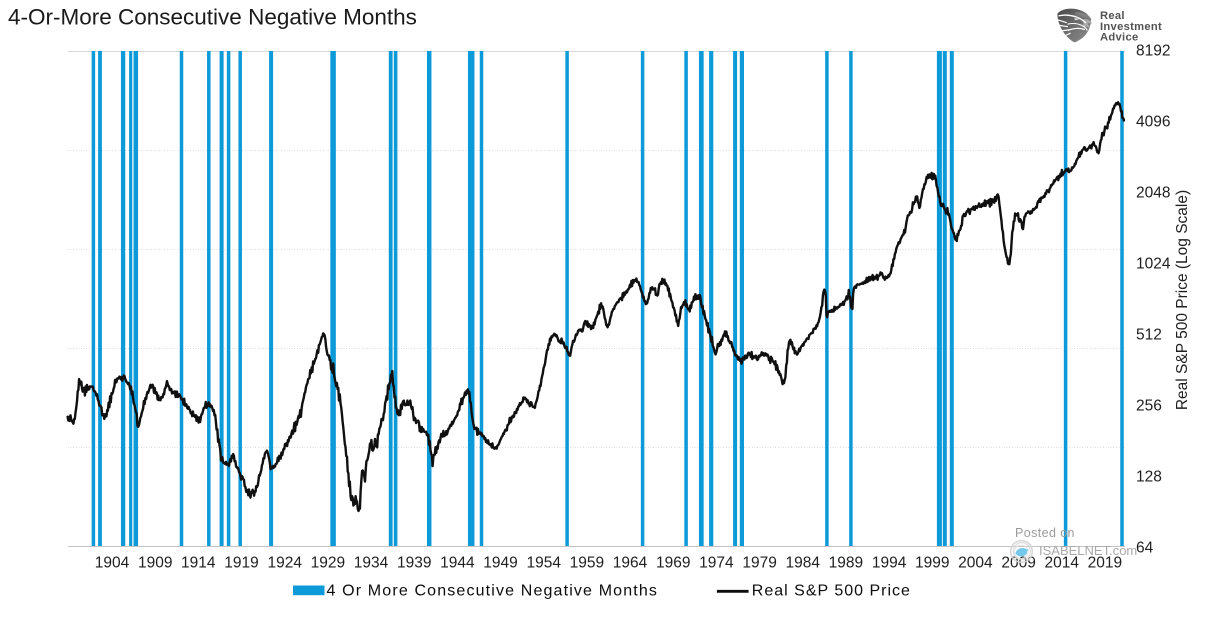  What do you see at coordinates (493, 591) in the screenshot?
I see `svg-text:4 Or More Consecutive Negative: 4 Or More Consecutive Negative Months` at bounding box center [493, 591].